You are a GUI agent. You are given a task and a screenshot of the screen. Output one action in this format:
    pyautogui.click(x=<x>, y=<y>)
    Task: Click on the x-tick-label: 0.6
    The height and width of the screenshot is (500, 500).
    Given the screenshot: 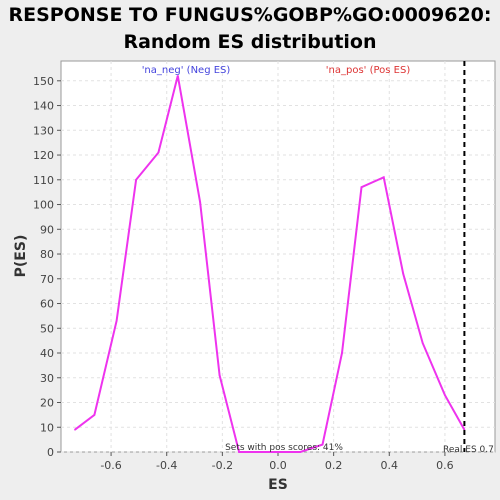 What is the action you would take?
    pyautogui.click(x=445, y=465)
    